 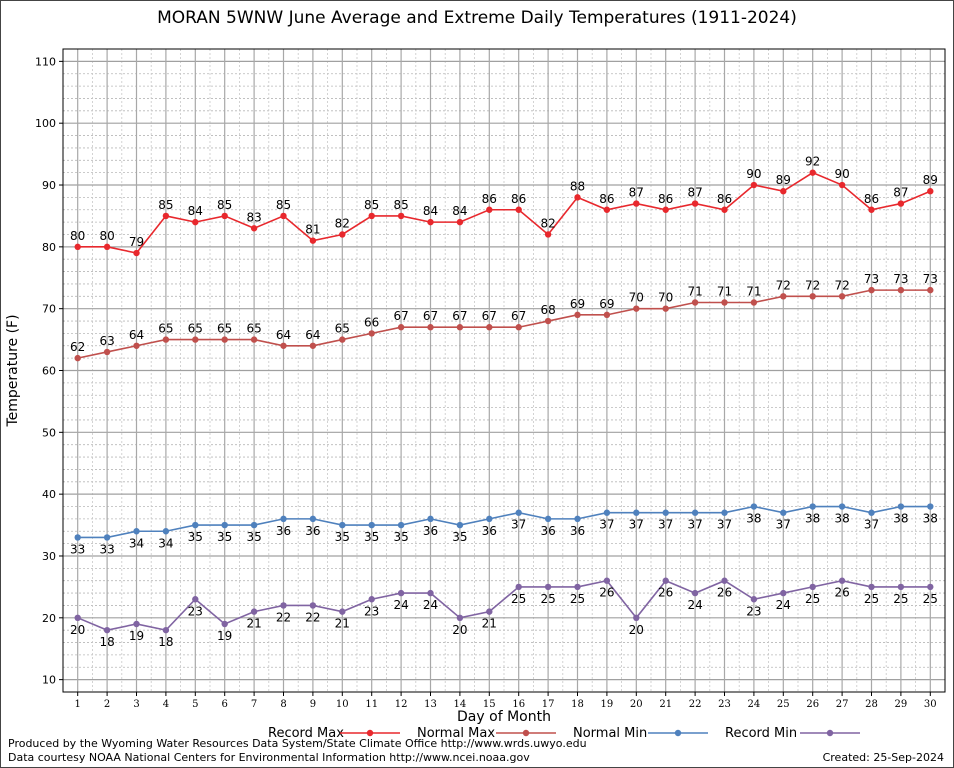 I want to click on y-tick-label: 70, so click(x=49, y=309).